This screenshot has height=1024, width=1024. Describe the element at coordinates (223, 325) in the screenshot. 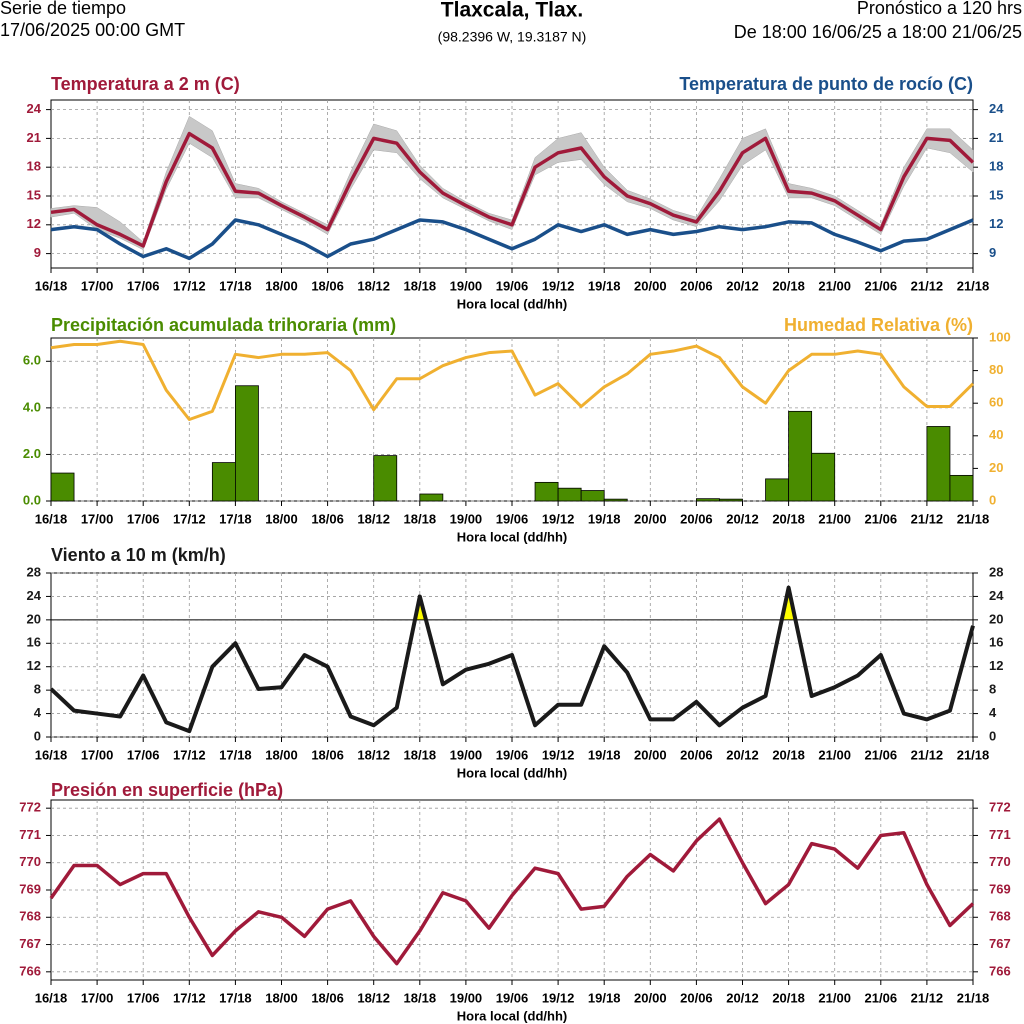

I see `legend-label: Precipitación acumulada trihoraria (mm)` at that location.